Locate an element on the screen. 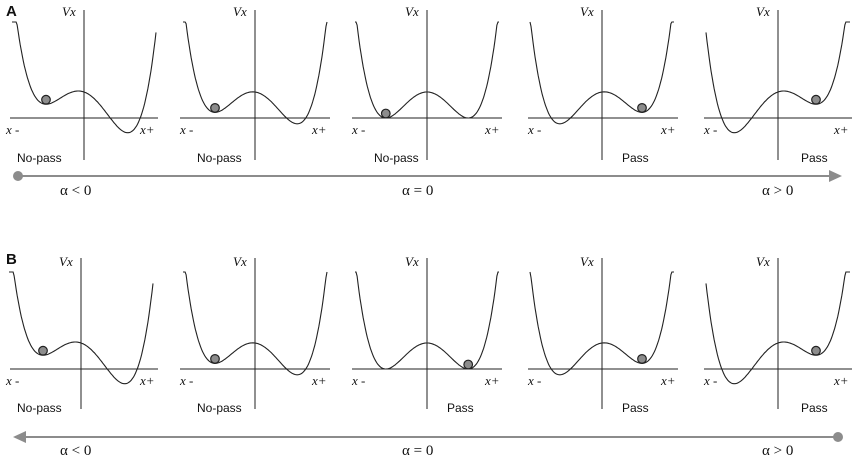 Image resolution: width=856 pixels, height=457 pixels. panel-b-2: Vx x - x+ No-pass is located at coordinates (254, 334).